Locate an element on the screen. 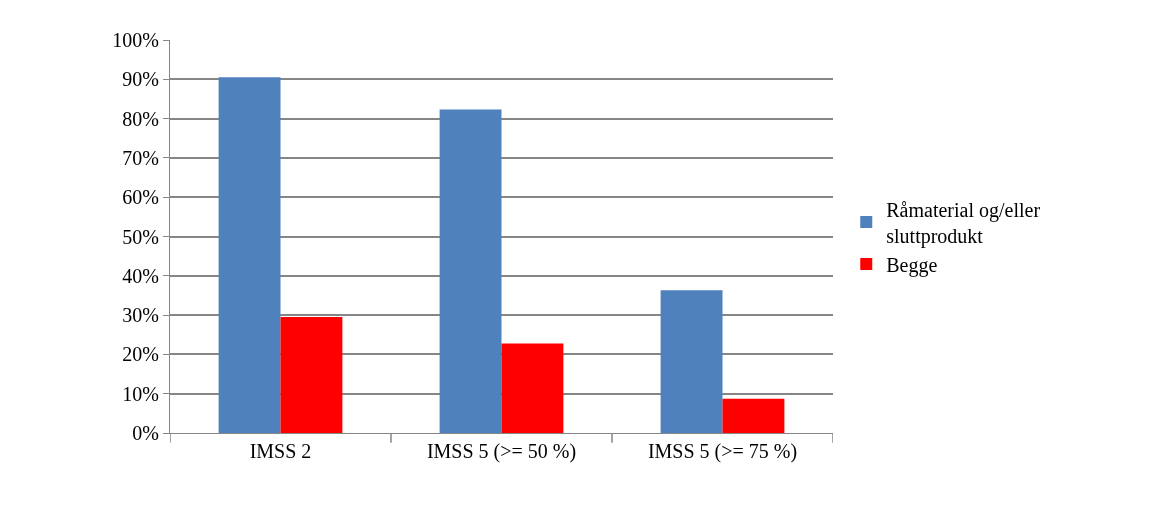  y-tick-label: 80% is located at coordinates (140, 118).